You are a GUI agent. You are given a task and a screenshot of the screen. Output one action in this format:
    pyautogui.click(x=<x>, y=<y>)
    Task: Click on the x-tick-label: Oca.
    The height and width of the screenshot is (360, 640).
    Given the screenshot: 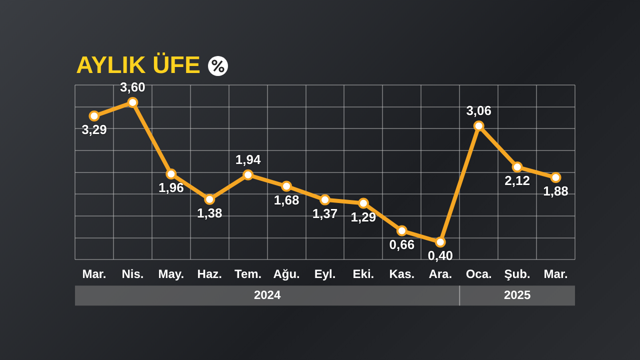 What is the action you would take?
    pyautogui.click(x=479, y=274)
    